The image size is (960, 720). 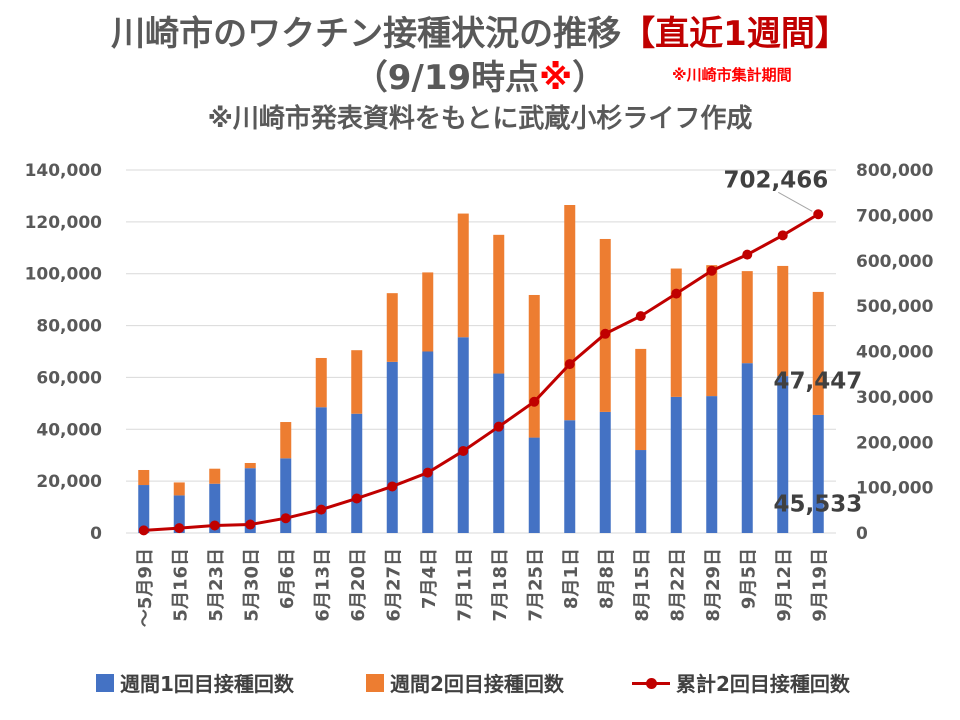 What do you see at coordinates (366, 34) in the screenshot?
I see `chart-title-main: 川崎市のワクチン接種状況の推移` at bounding box center [366, 34].